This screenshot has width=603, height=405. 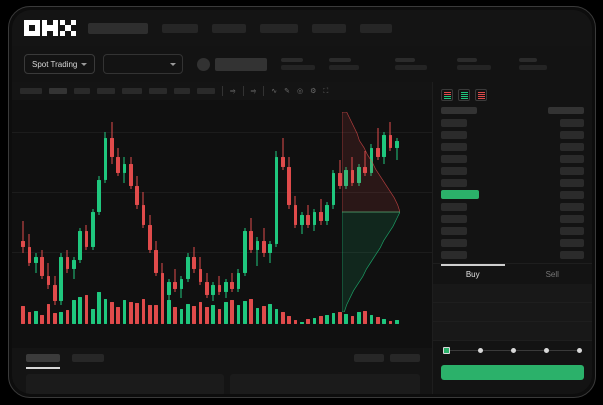 I want to click on amount-field, so click(x=512, y=312).